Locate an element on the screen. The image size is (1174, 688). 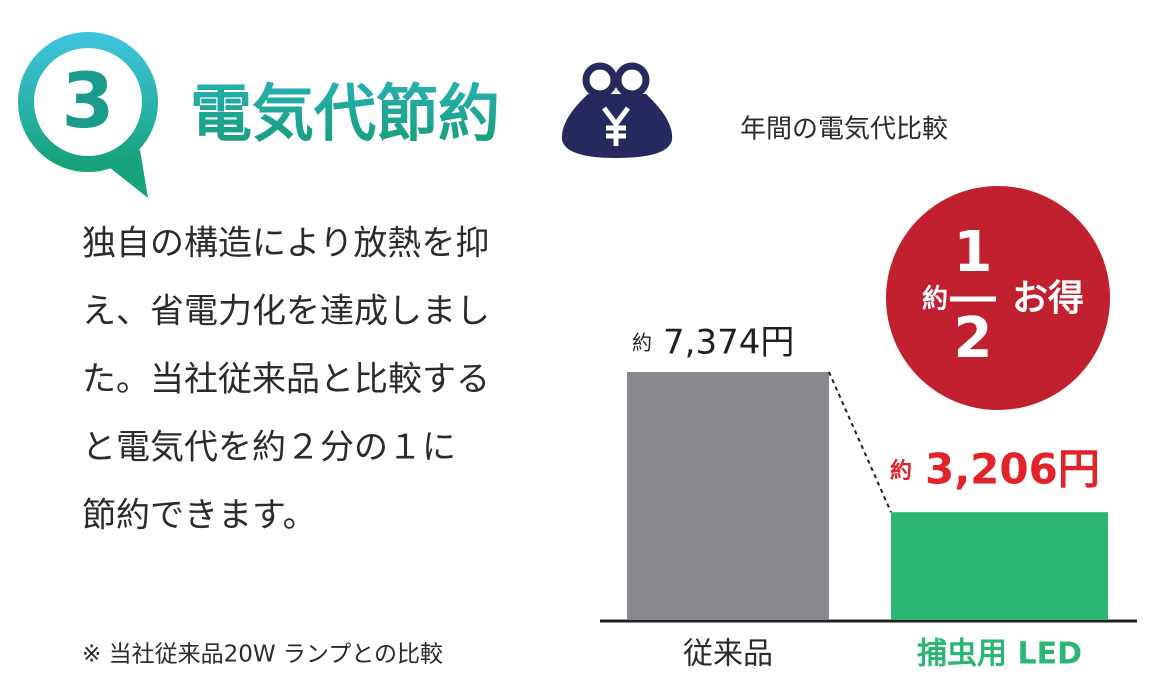
section-title: 電気代節約 is located at coordinates (345, 113).